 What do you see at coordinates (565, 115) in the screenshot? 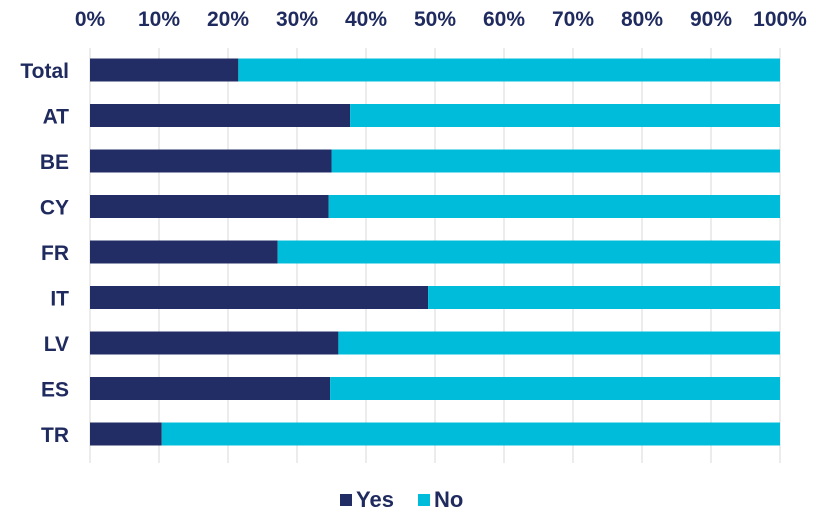
I see `bar-no-at` at bounding box center [565, 115].